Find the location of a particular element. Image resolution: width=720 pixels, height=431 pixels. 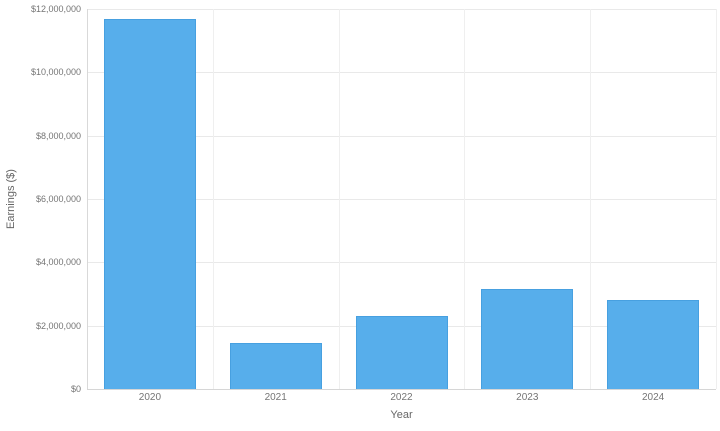

y-tick-label: $12,000,000 is located at coordinates (55, 9).